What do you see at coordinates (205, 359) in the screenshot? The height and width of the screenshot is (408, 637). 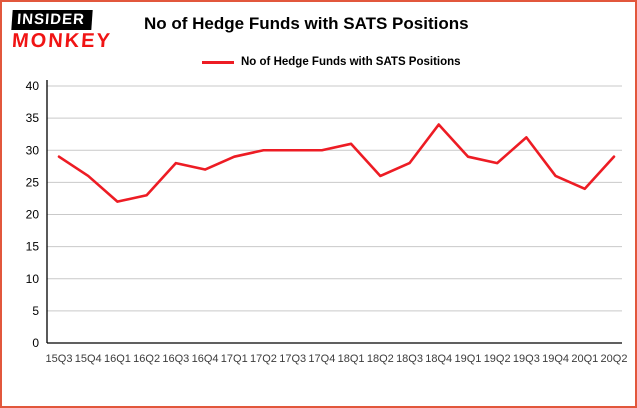 I see `x-tick-label: 16Q4` at bounding box center [205, 359].